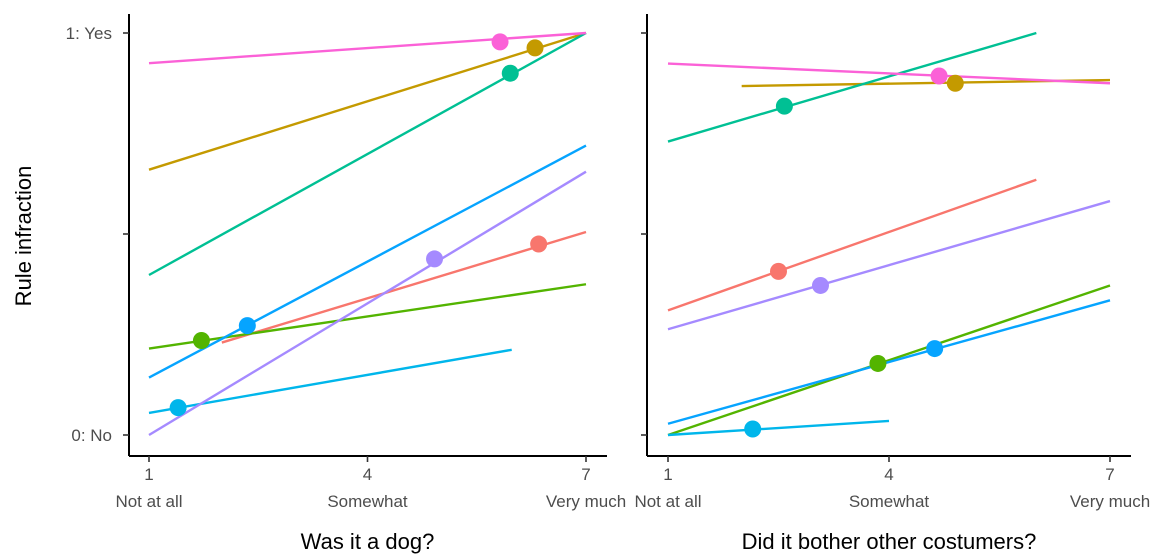  What do you see at coordinates (889, 541) in the screenshot?
I see `x-axis-title: Did it bother other costumers?` at bounding box center [889, 541].